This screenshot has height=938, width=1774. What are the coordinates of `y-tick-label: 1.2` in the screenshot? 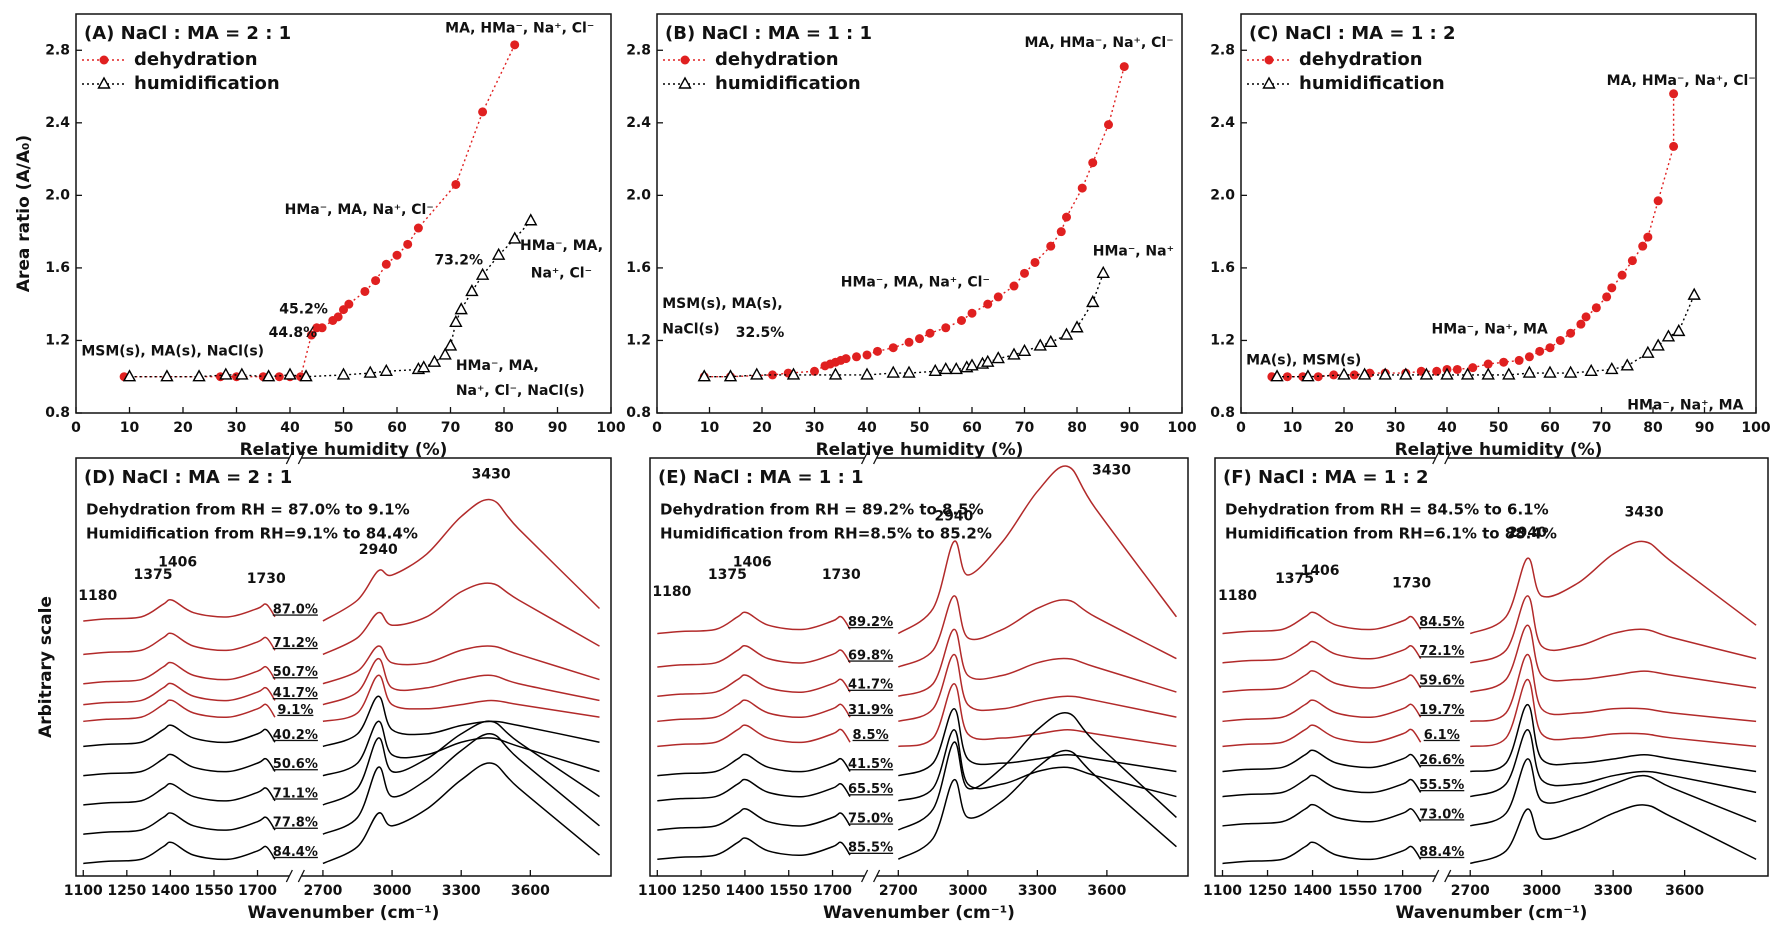 It's located at (57, 340).